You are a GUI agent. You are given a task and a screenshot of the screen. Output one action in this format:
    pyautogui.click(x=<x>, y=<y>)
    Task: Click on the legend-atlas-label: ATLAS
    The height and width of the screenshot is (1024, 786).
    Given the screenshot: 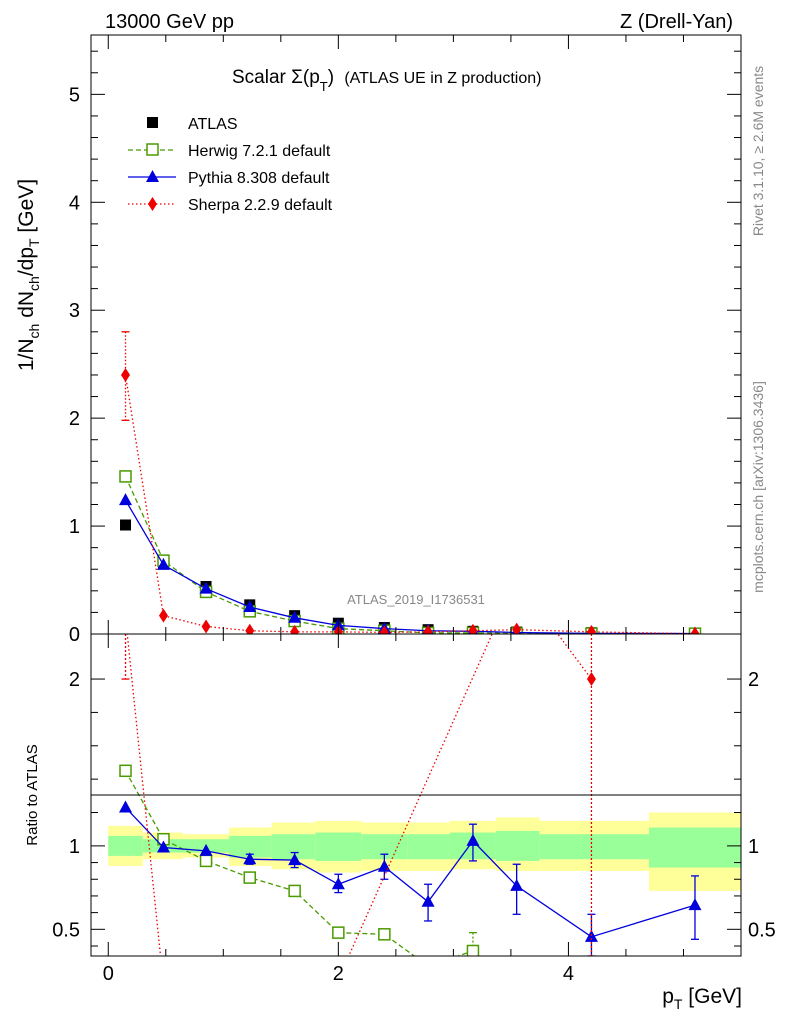 What is the action you would take?
    pyautogui.click(x=213, y=124)
    